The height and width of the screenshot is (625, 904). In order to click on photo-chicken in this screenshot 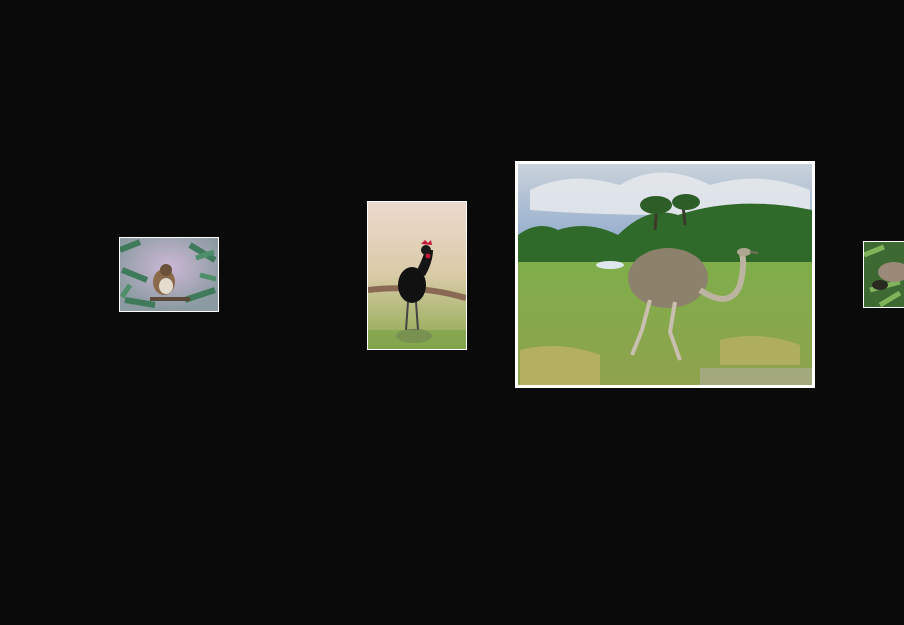, I will do `click(417, 275)`.